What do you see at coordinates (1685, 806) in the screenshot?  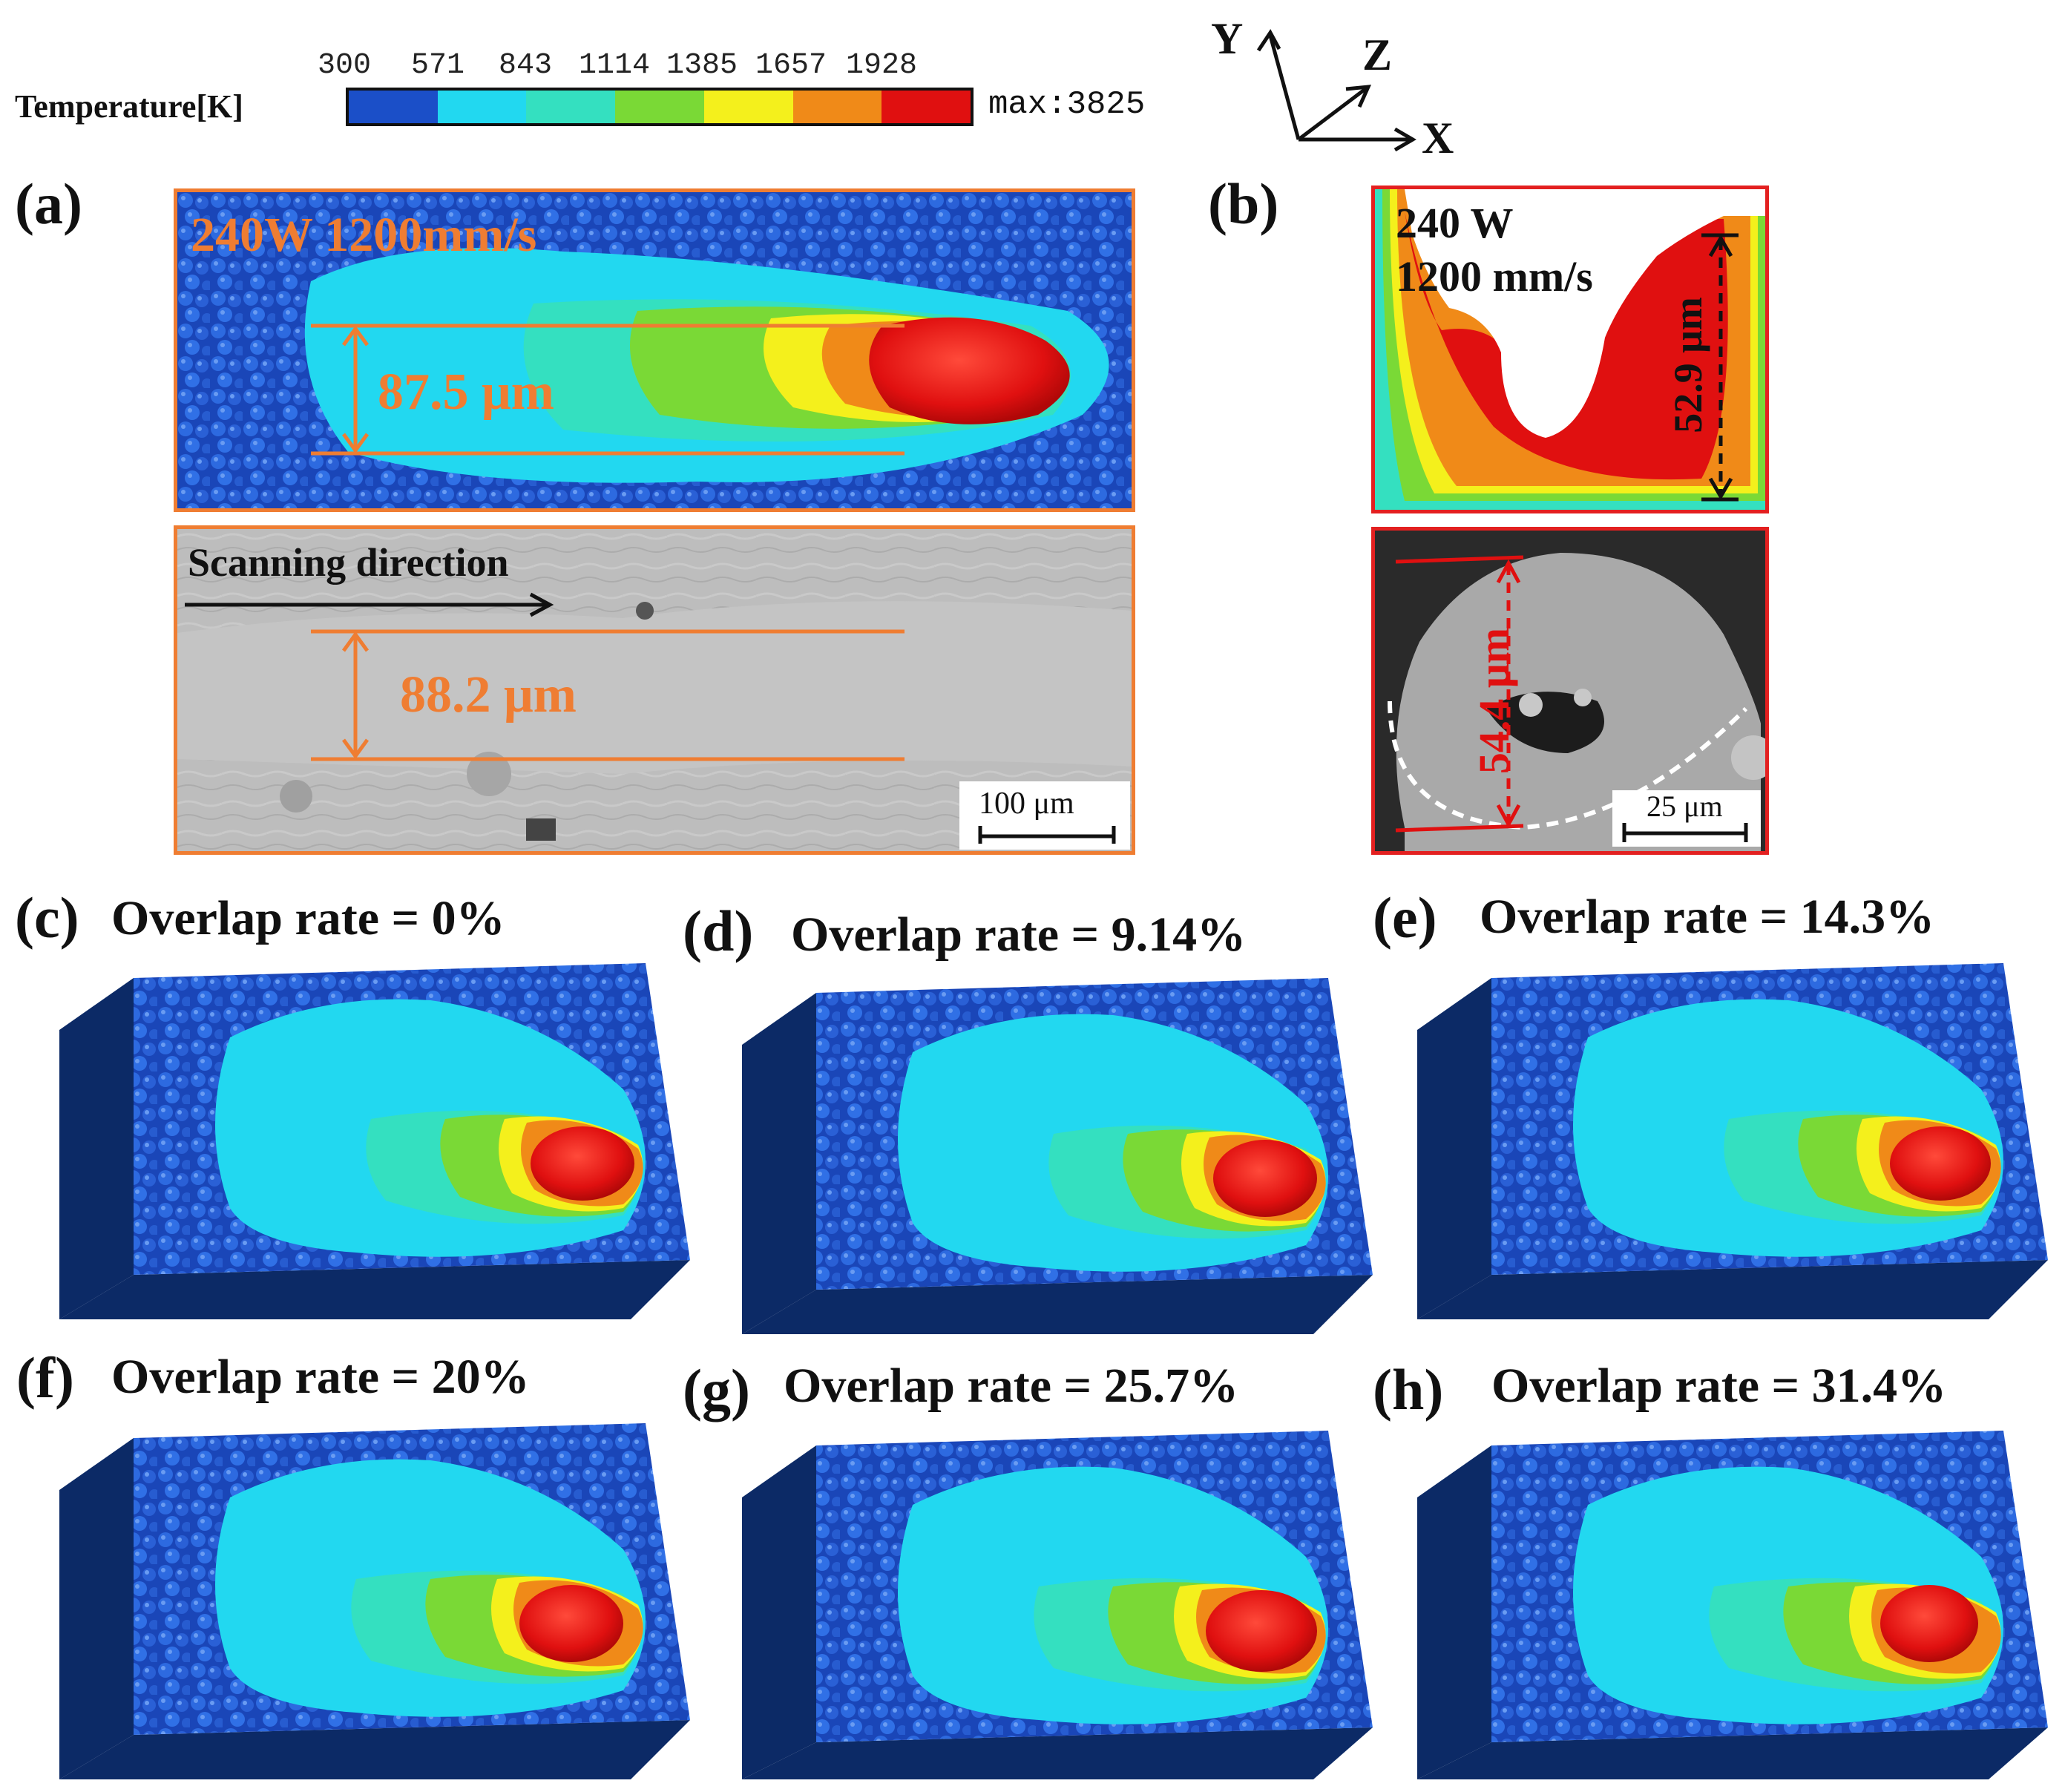 I see `panel-b-scale-bar-label: 25 μm` at bounding box center [1685, 806].